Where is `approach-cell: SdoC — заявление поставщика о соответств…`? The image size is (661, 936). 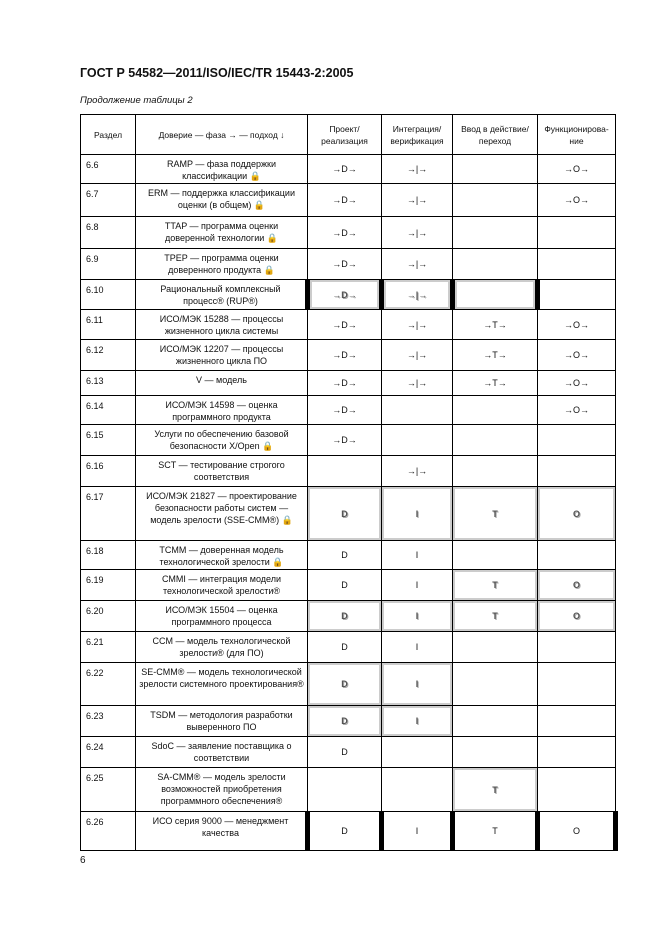 approach-cell: SdoC — заявление поставщика о соответств… is located at coordinates (221, 752).